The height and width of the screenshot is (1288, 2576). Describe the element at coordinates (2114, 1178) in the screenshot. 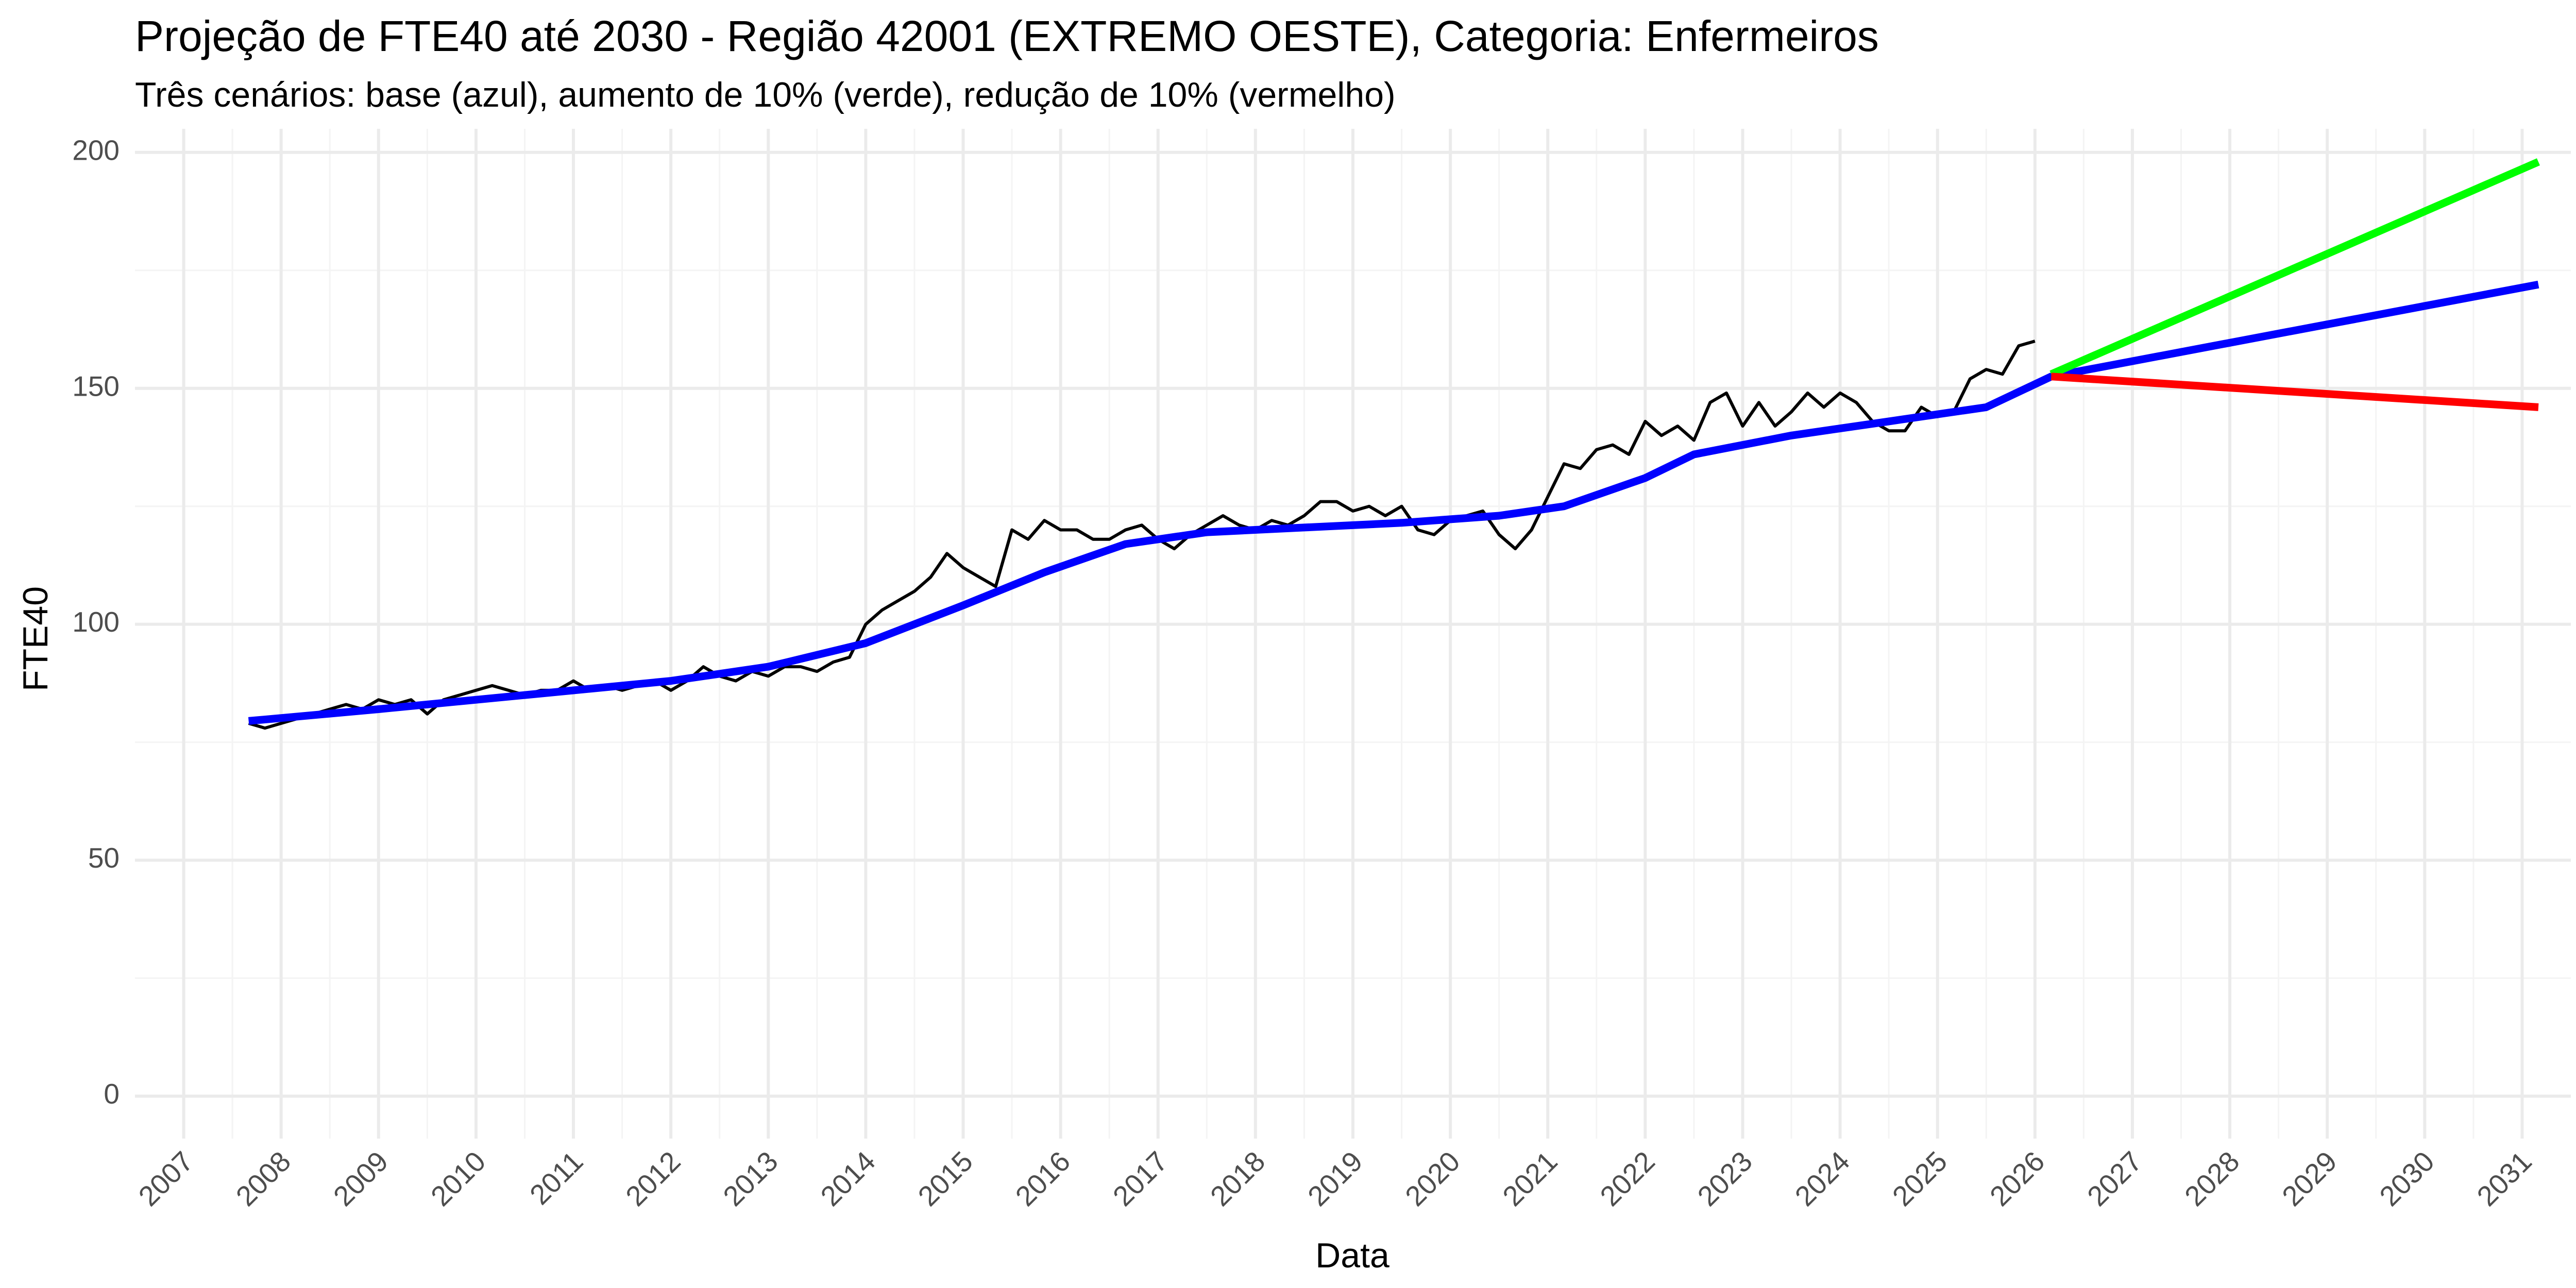

I see `x-tick-label: 2027` at that location.